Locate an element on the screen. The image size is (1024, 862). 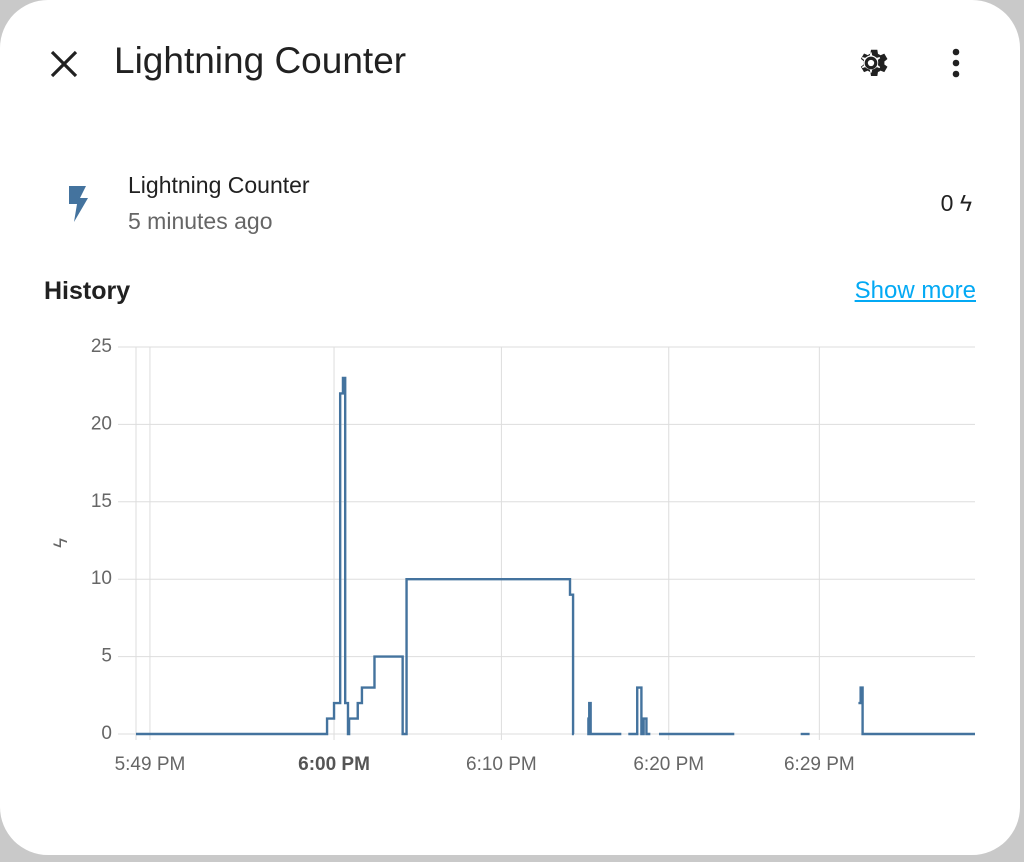
menu-button is located at coordinates (956, 63).